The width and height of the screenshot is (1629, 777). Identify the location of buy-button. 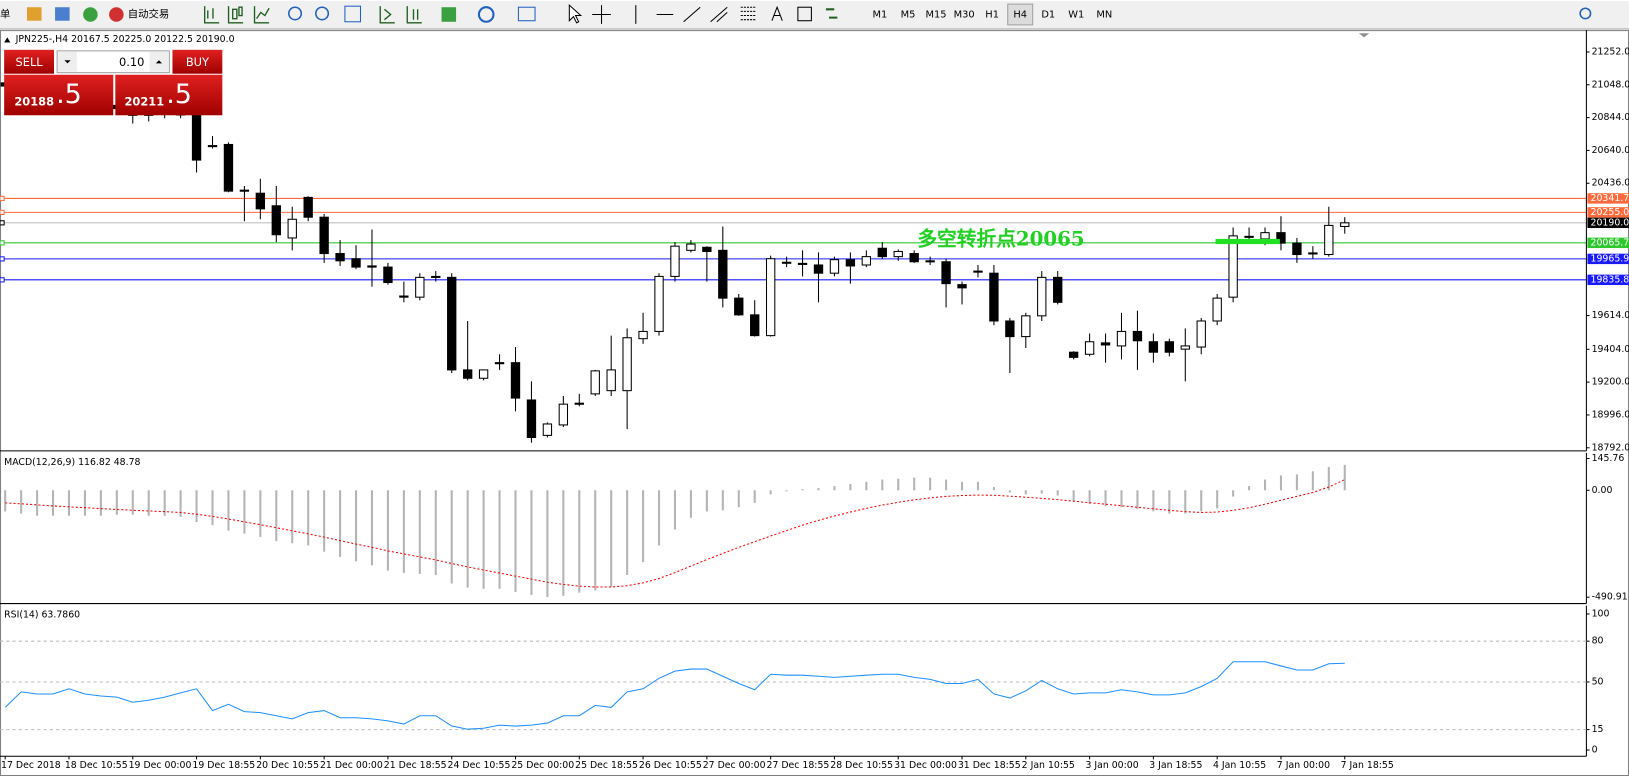
(197, 61).